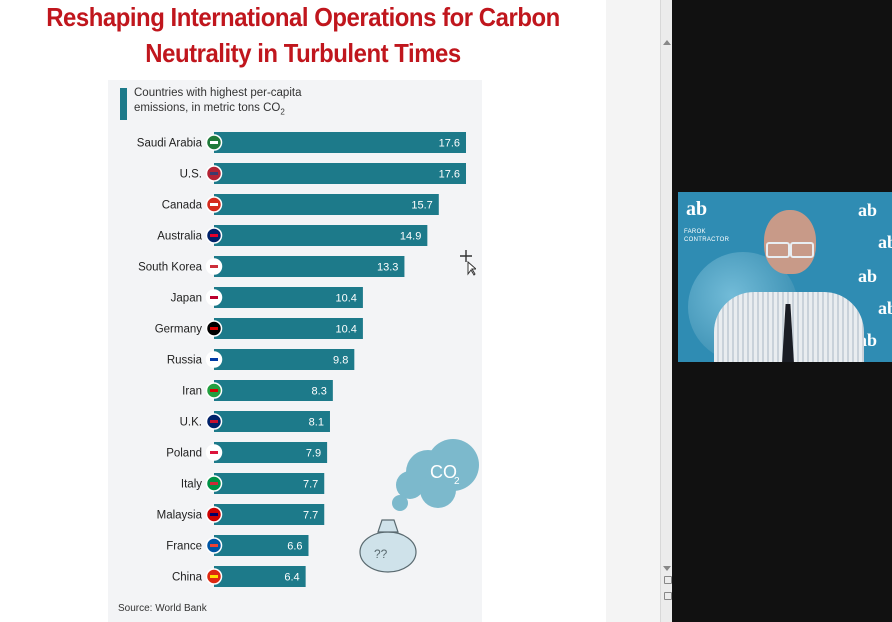 This screenshot has width=892, height=622. I want to click on pollution-bag-illustration: ??, so click(388, 546).